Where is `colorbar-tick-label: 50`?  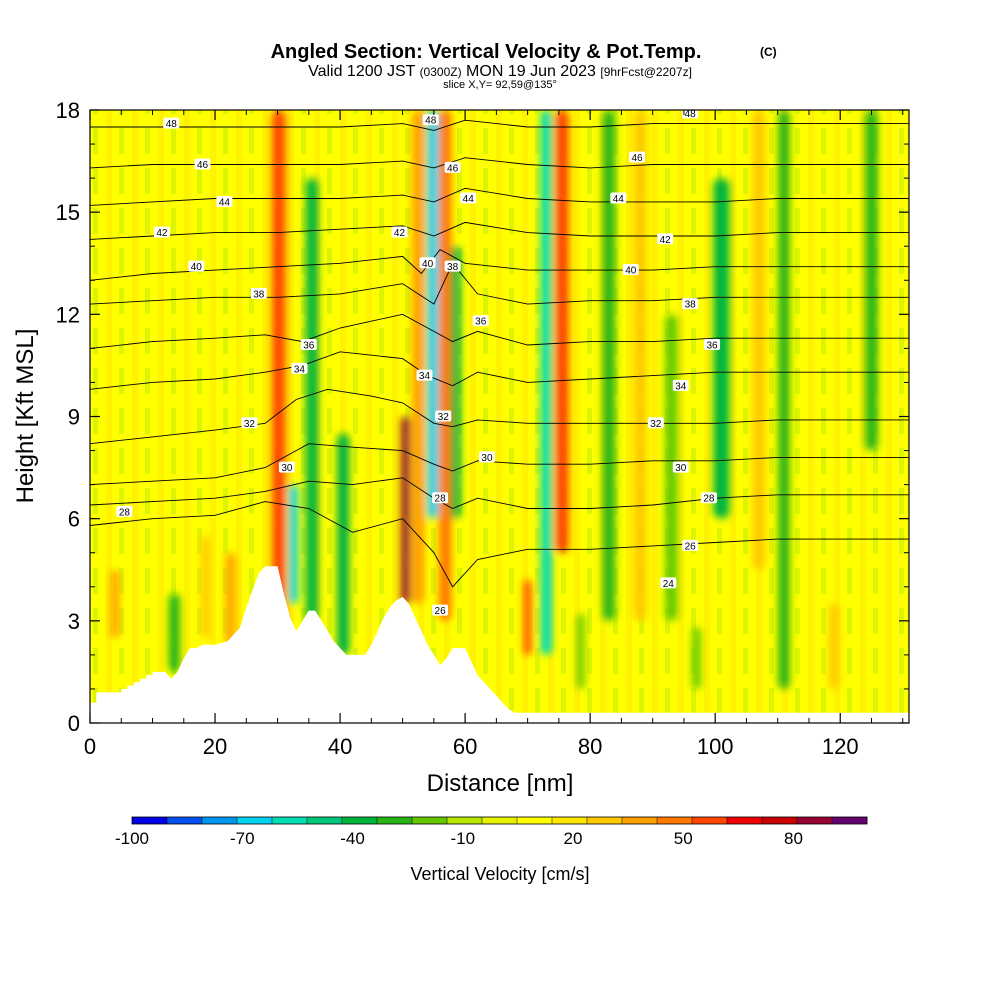
colorbar-tick-label: 50 is located at coordinates (683, 838).